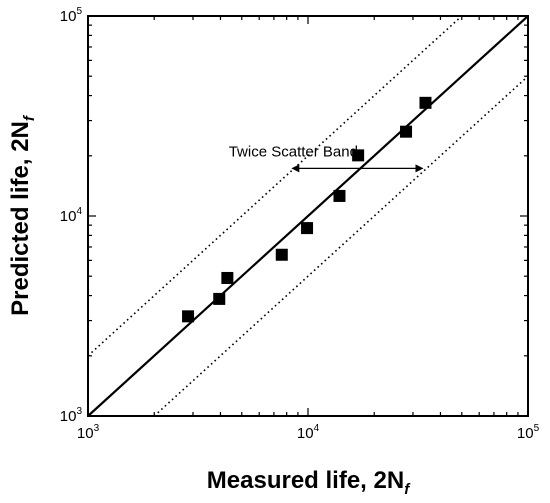 The width and height of the screenshot is (550, 503). Describe the element at coordinates (88, 432) in the screenshot. I see `x-tick-label: 10³` at that location.